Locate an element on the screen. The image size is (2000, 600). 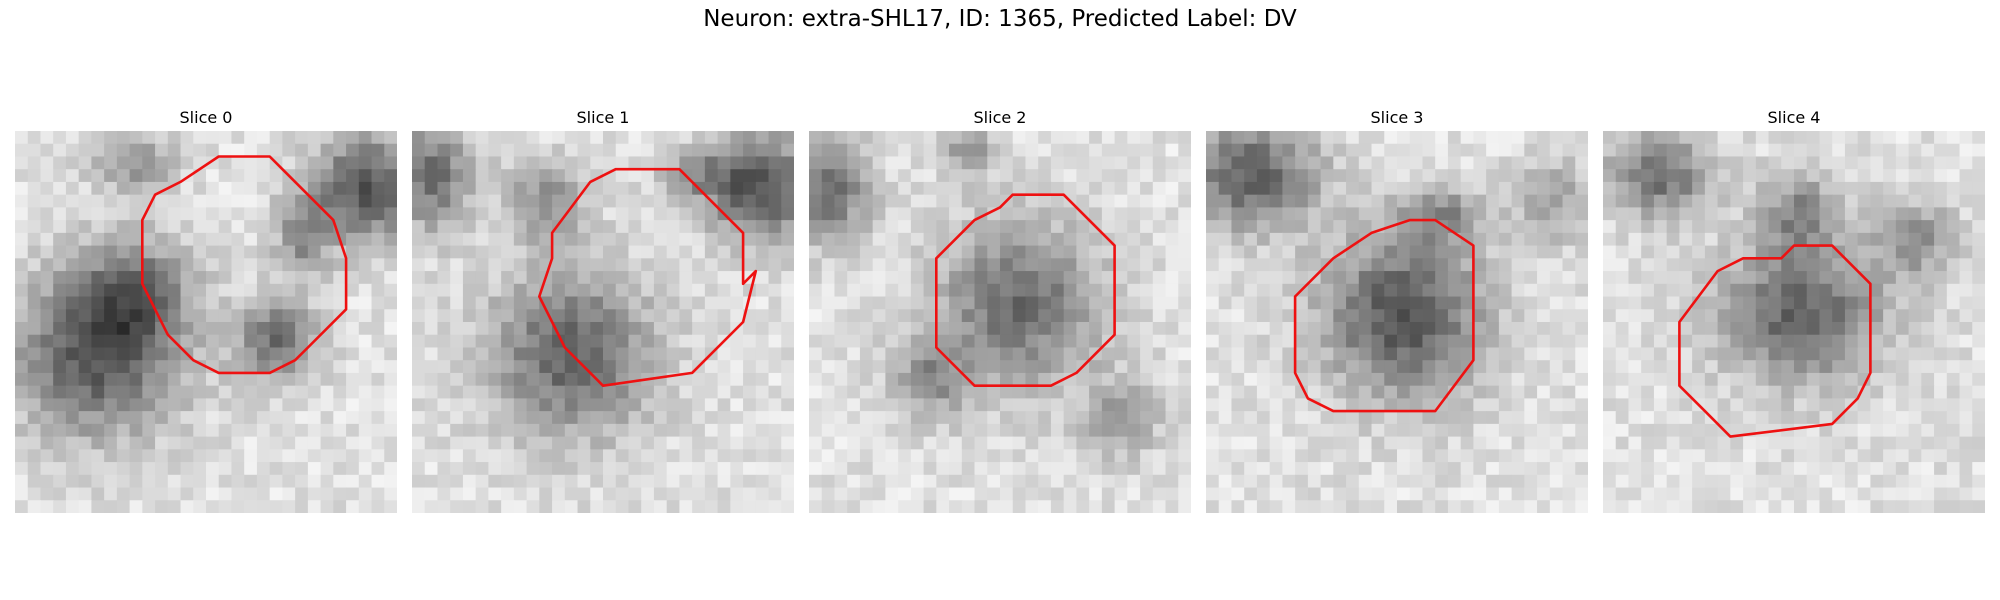
slice-title-1: Slice 1 is located at coordinates (603, 117).